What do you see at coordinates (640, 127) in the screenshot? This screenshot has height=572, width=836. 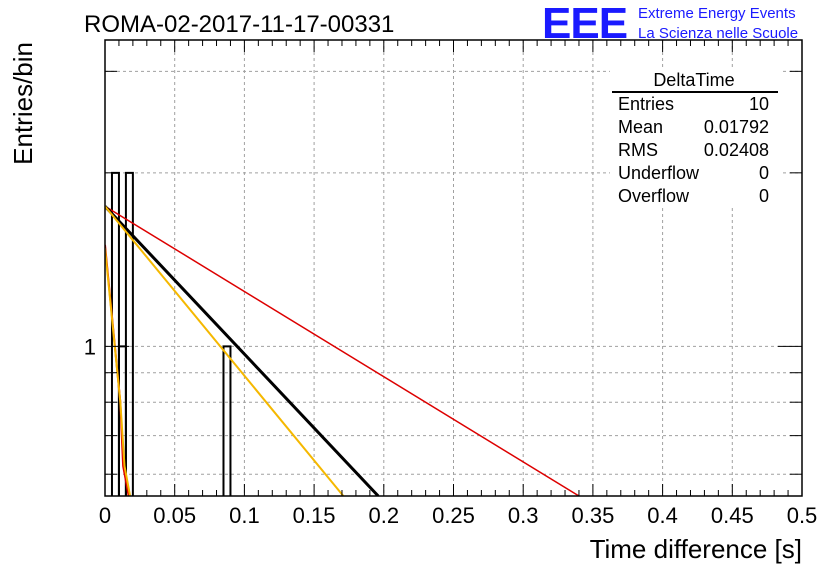 I see `stats-row-label: Mean` at bounding box center [640, 127].